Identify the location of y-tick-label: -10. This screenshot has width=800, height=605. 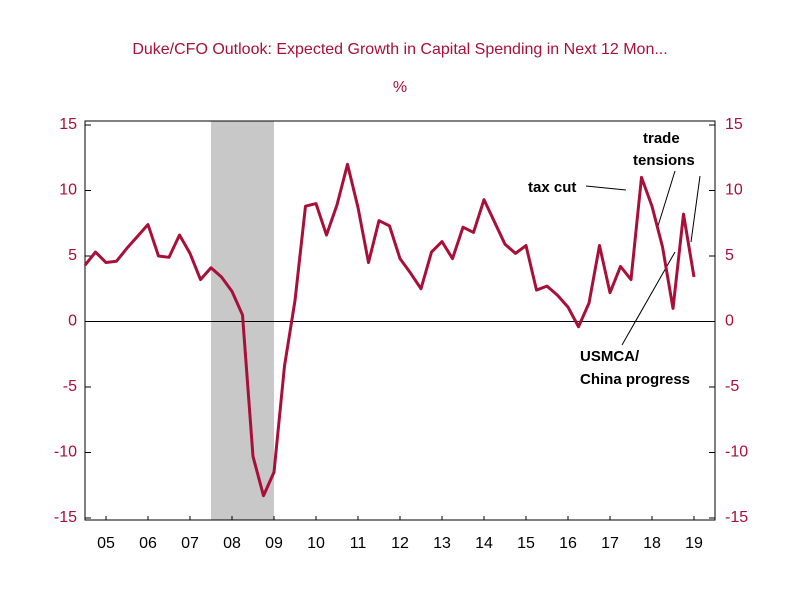
(65, 452).